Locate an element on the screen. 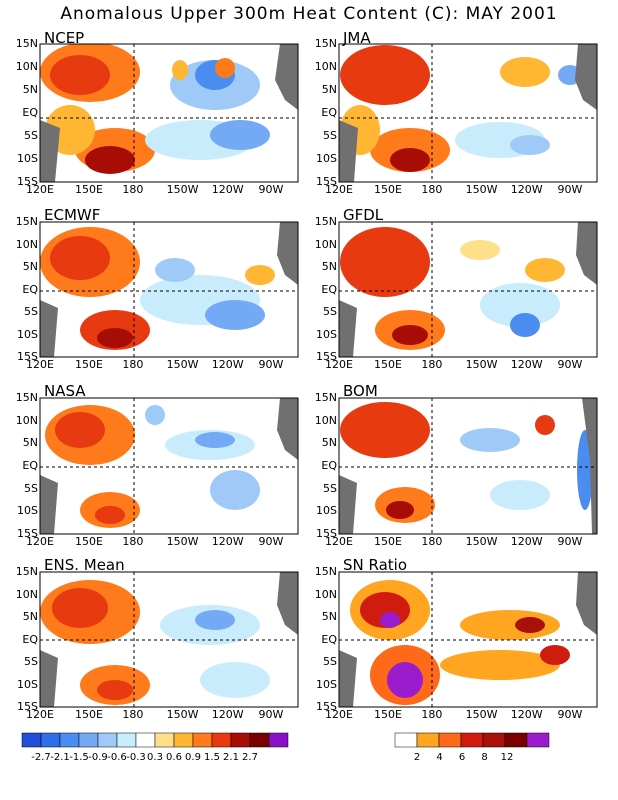  panel-title-gfdl: GFDL is located at coordinates (363, 215).